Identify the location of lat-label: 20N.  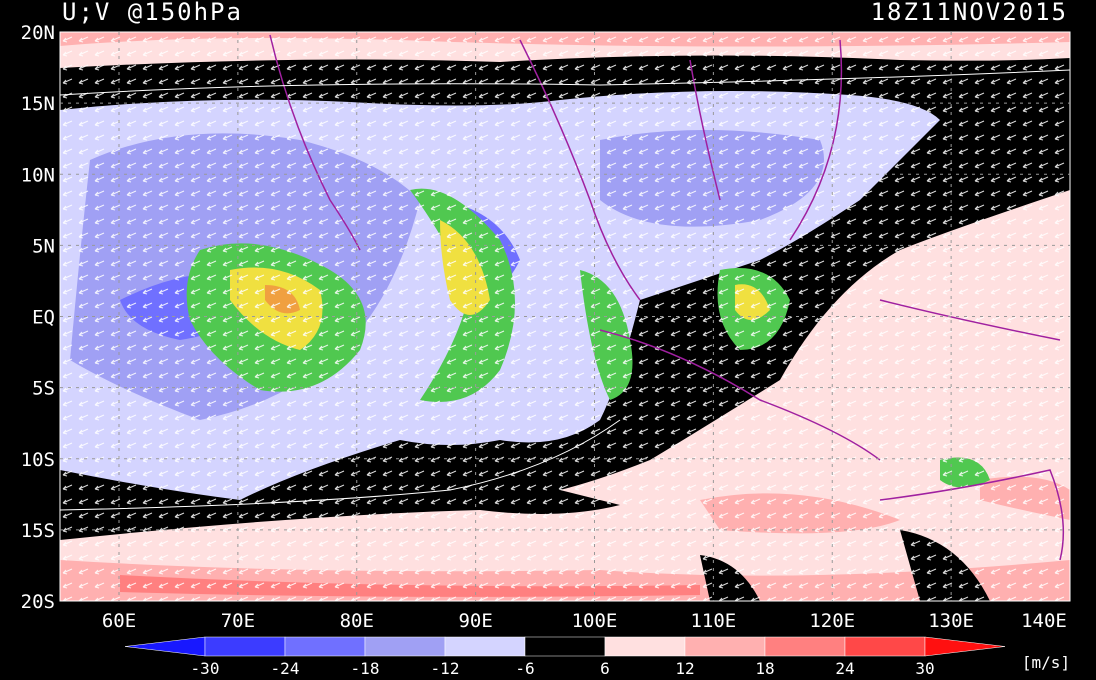
(38, 33).